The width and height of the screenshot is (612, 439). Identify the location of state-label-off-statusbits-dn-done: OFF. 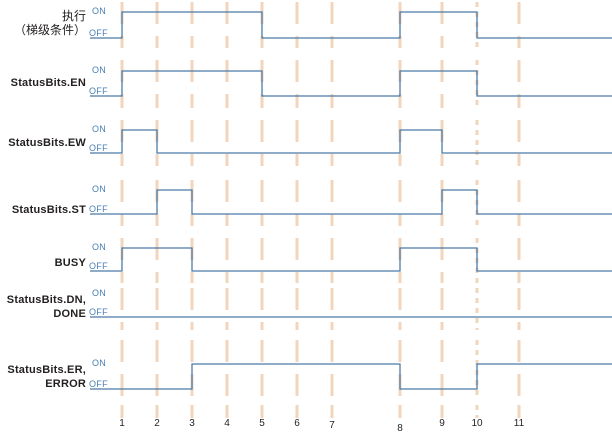
(98, 312).